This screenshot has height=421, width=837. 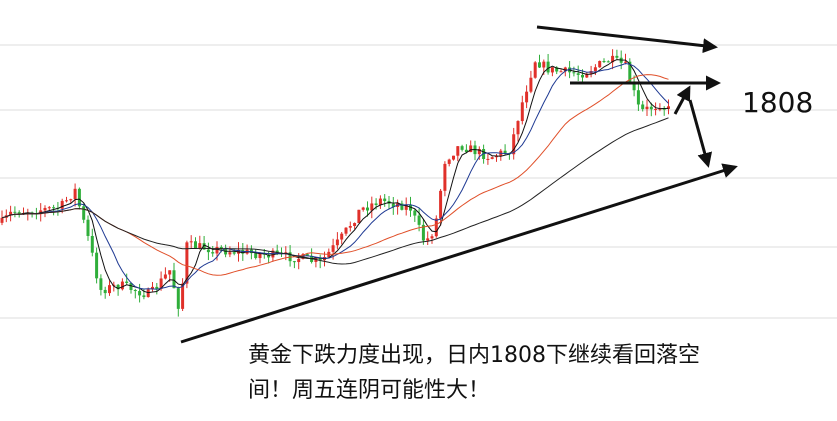 I want to click on price-label: 1808, so click(x=777, y=102).